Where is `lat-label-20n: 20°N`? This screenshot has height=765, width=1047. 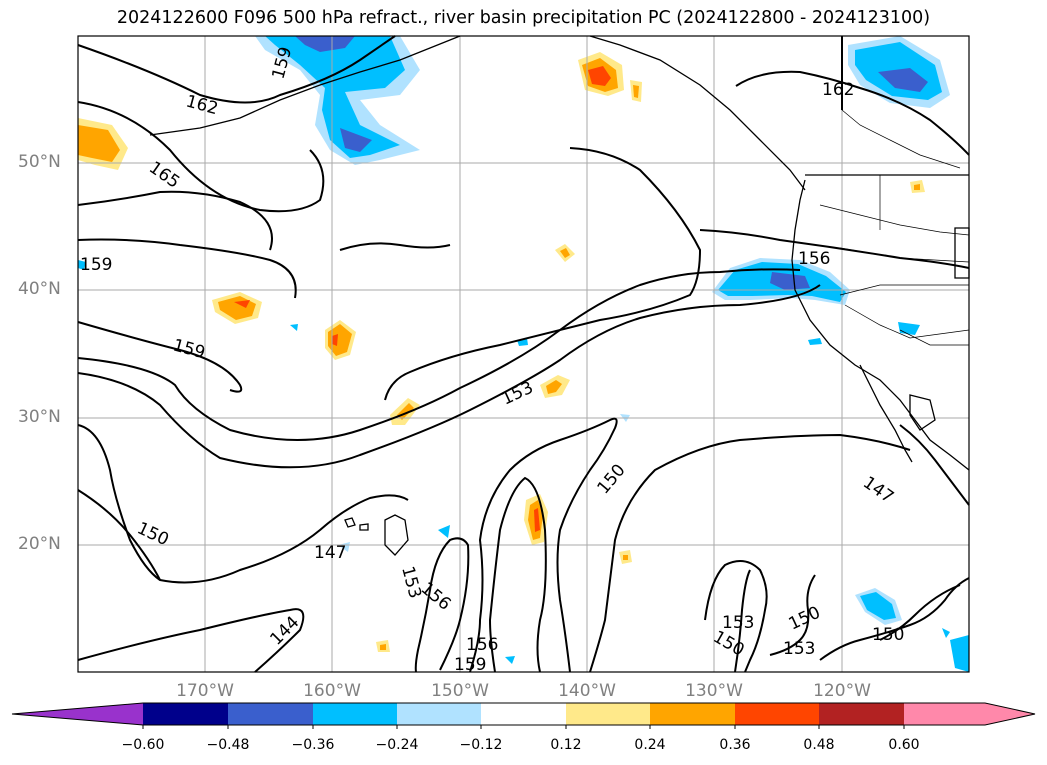 lat-label-20n: 20°N is located at coordinates (39, 544).